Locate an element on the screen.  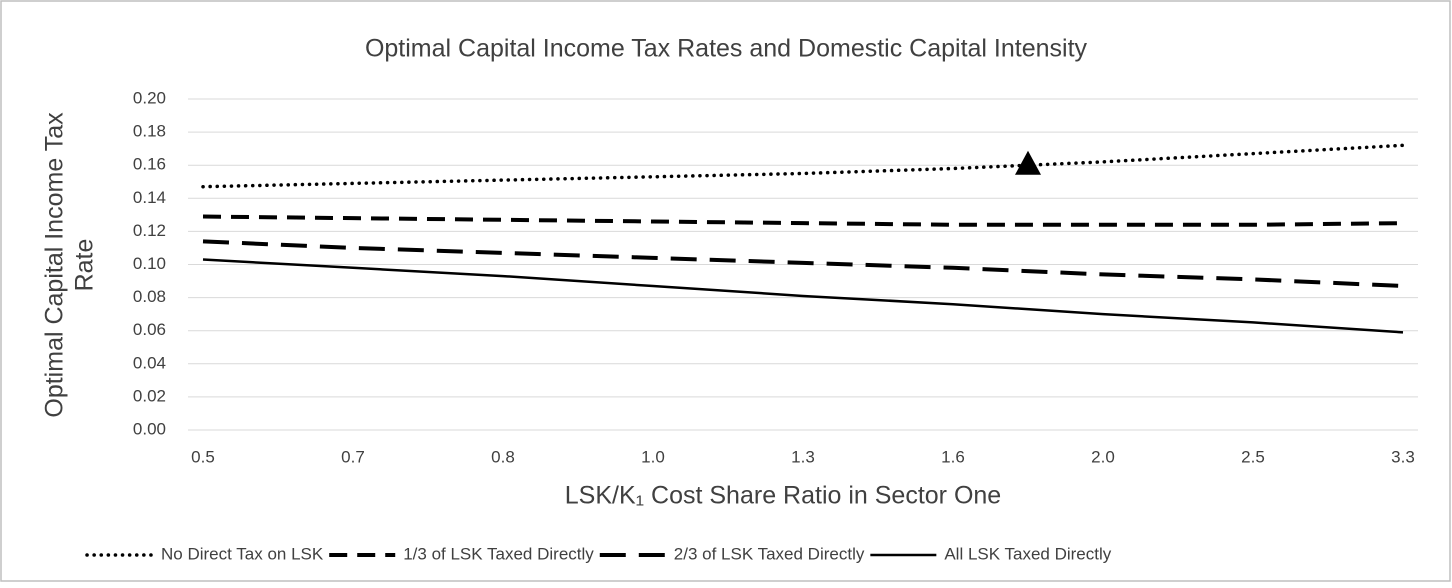
x-tick-label: 0.7 is located at coordinates (353, 456).